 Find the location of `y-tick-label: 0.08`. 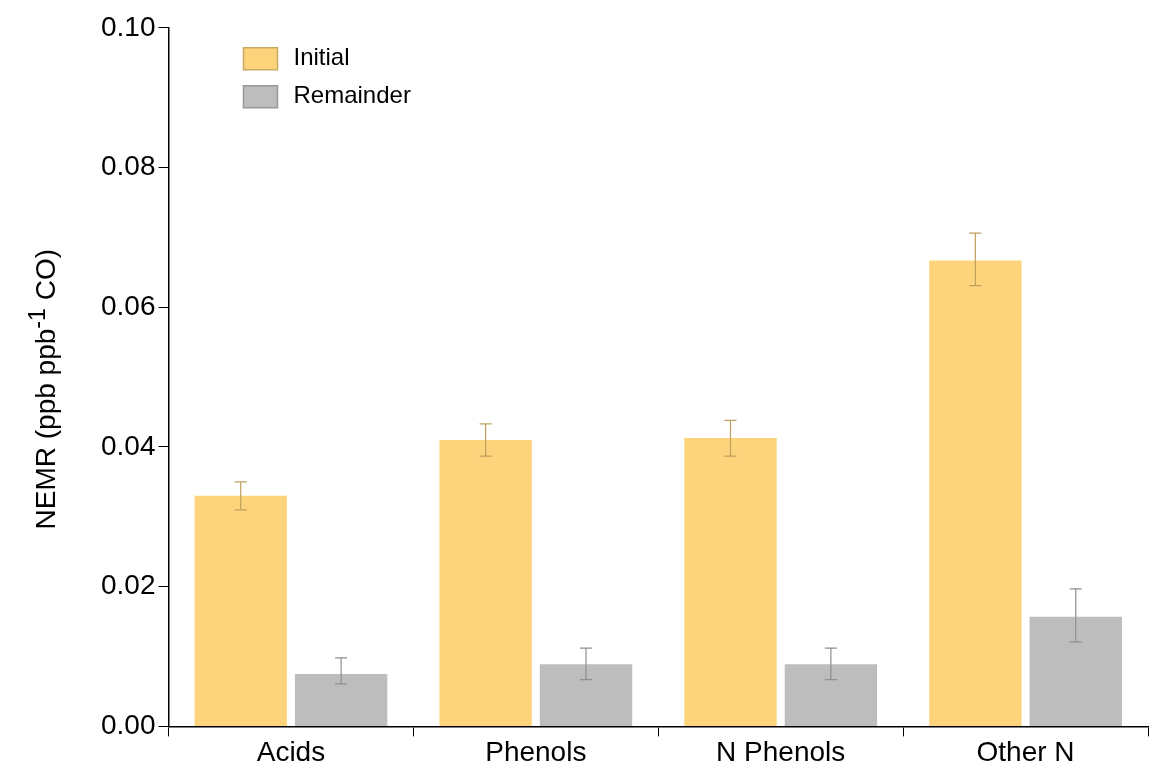

y-tick-label: 0.08 is located at coordinates (128, 166).